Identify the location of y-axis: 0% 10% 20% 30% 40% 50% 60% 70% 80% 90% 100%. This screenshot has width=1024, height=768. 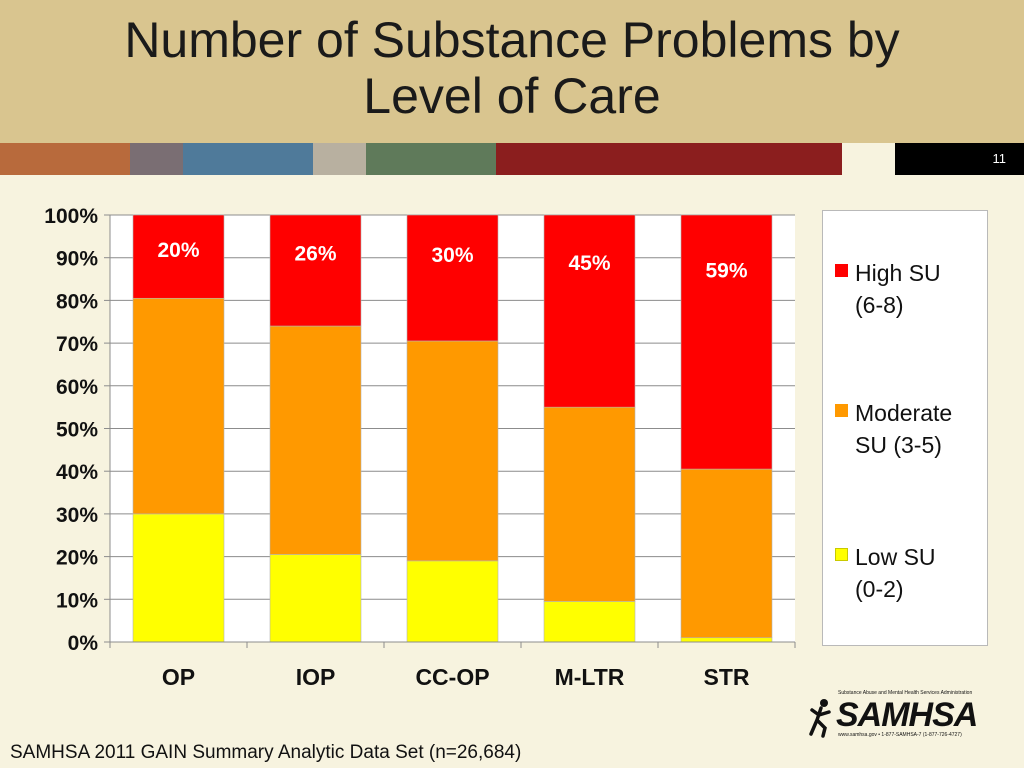
(77, 430).